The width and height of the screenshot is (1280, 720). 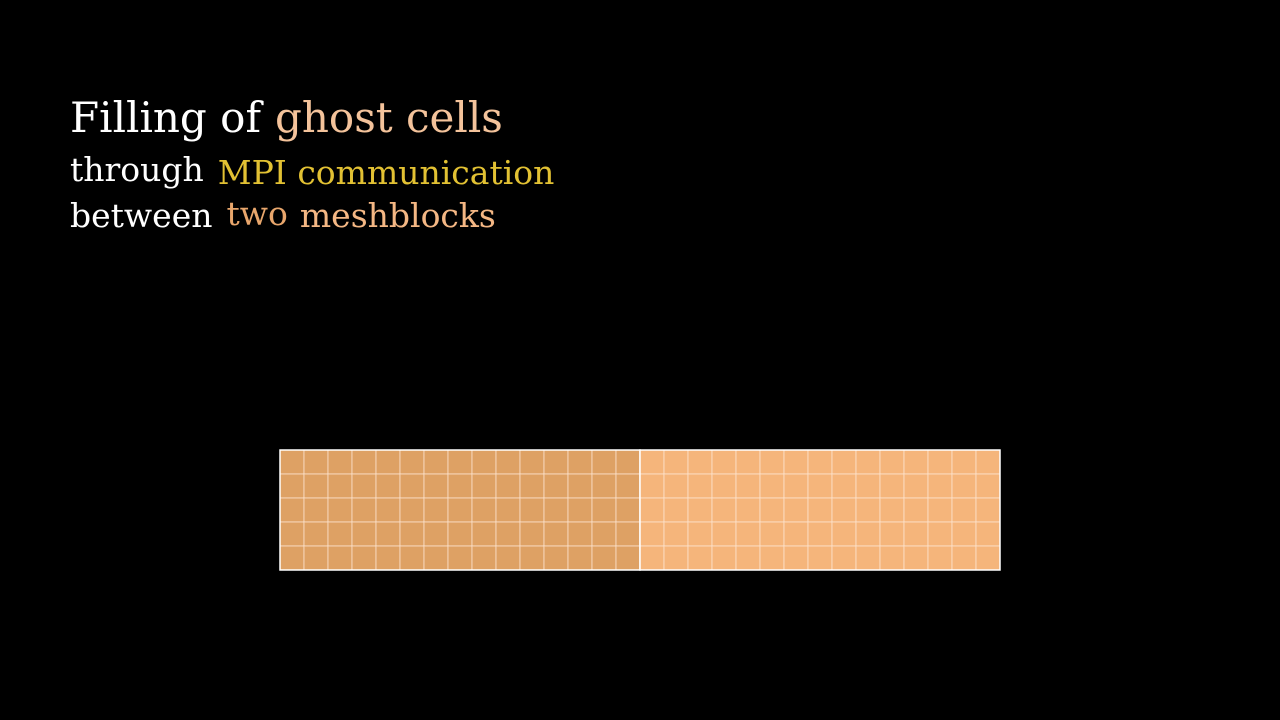 I want to click on subtitle-line-1: through MPI communication, so click(x=312, y=171).